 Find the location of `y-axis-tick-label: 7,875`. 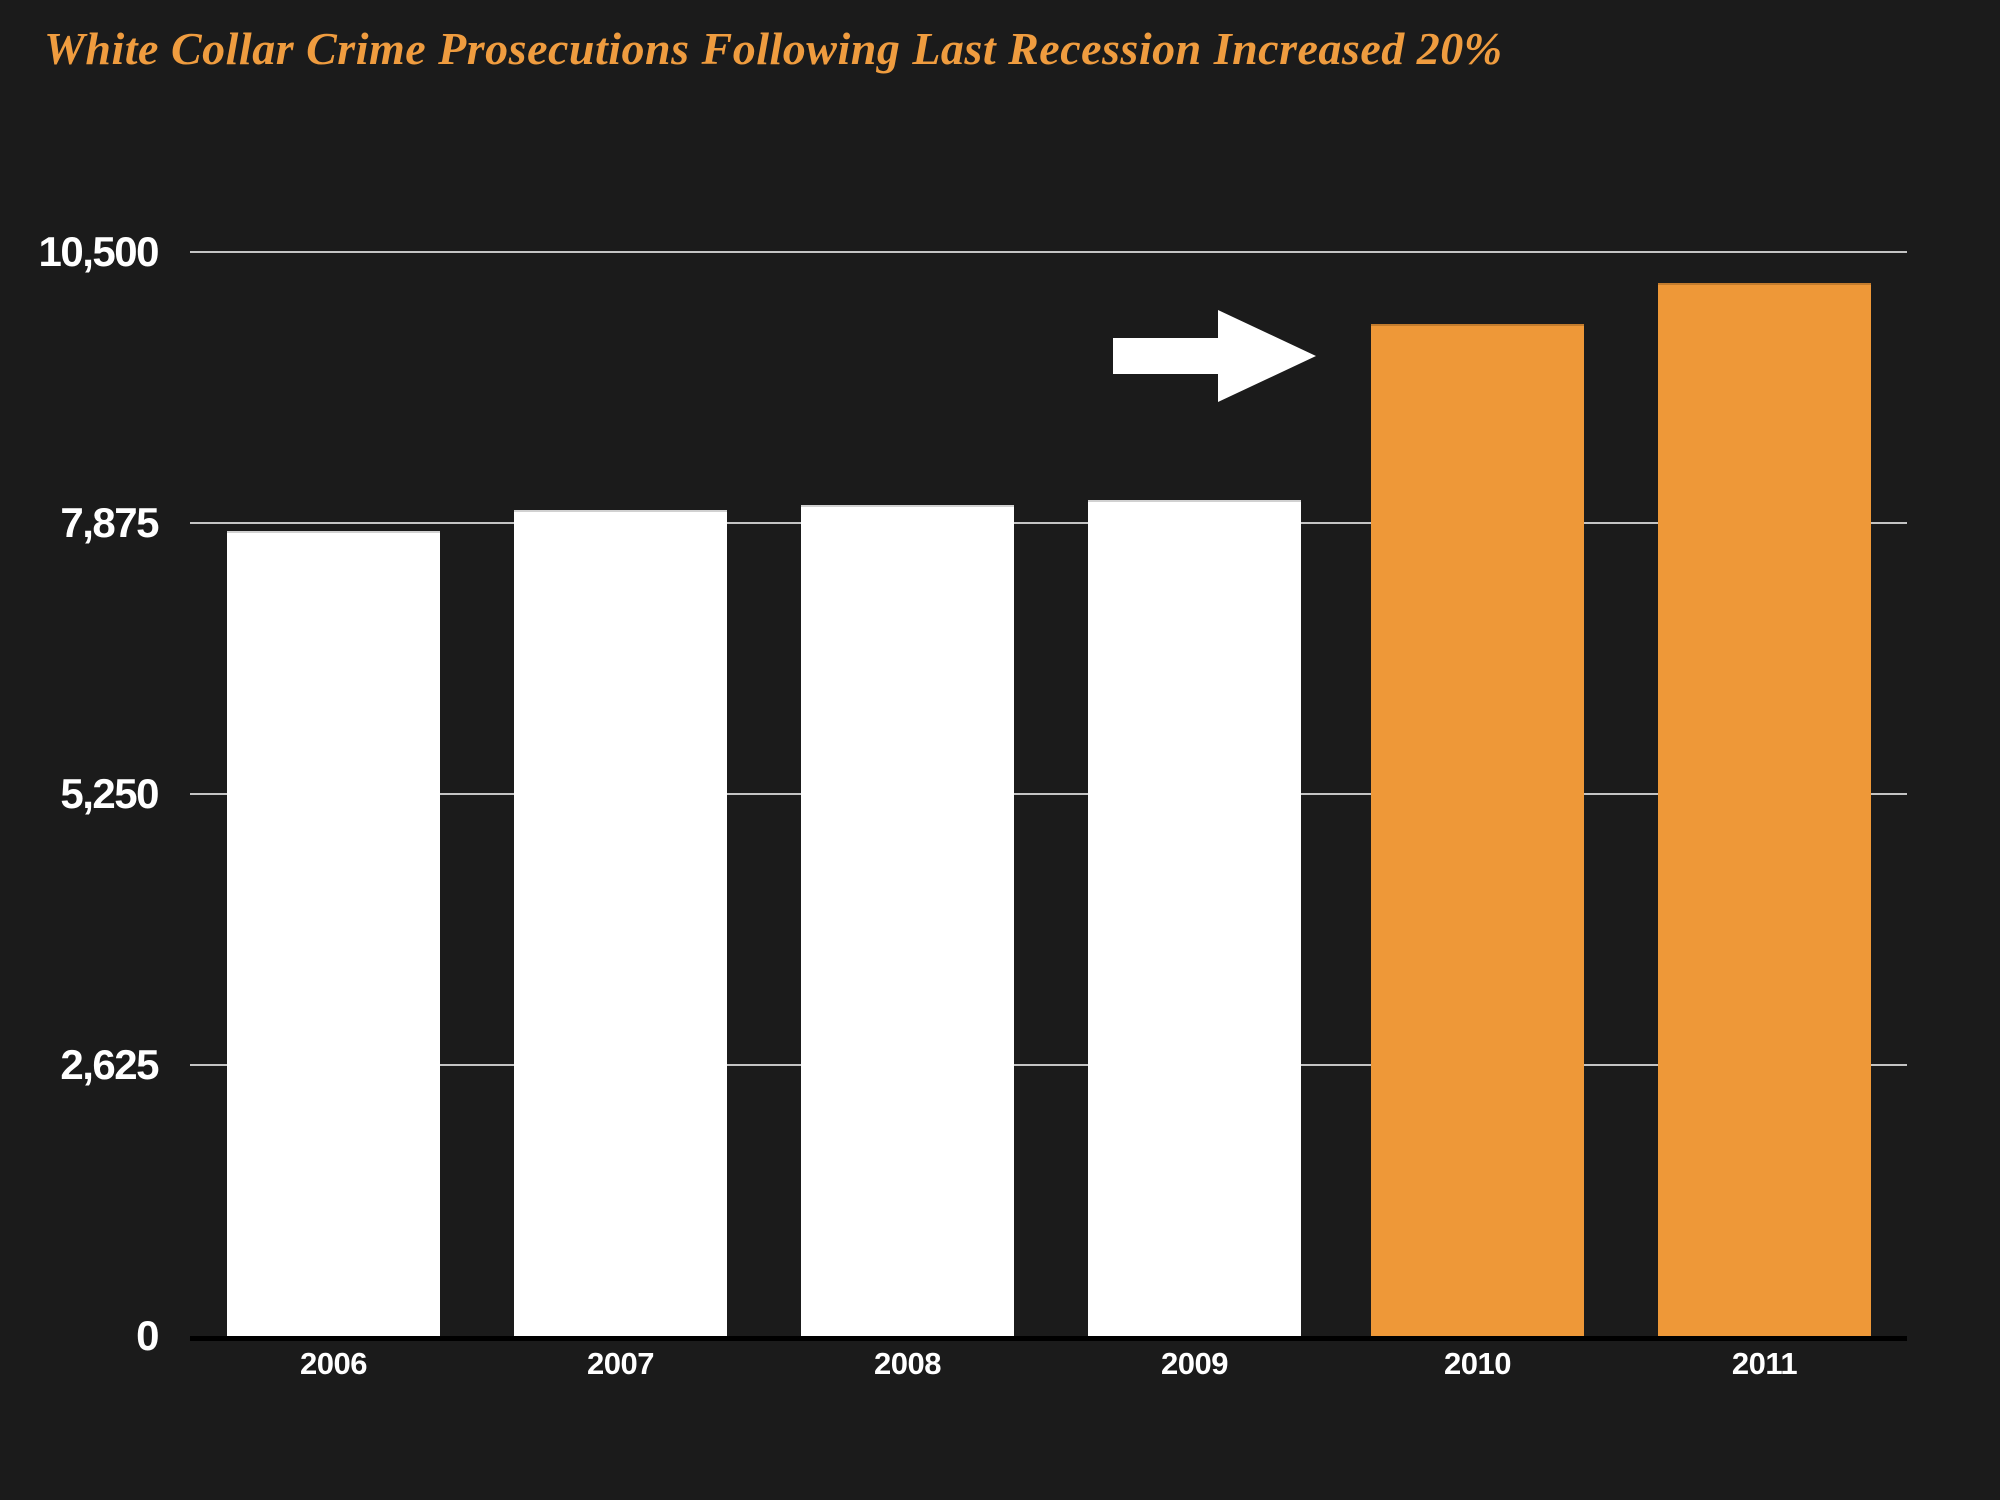

y-axis-tick-label: 7,875 is located at coordinates (109, 522).